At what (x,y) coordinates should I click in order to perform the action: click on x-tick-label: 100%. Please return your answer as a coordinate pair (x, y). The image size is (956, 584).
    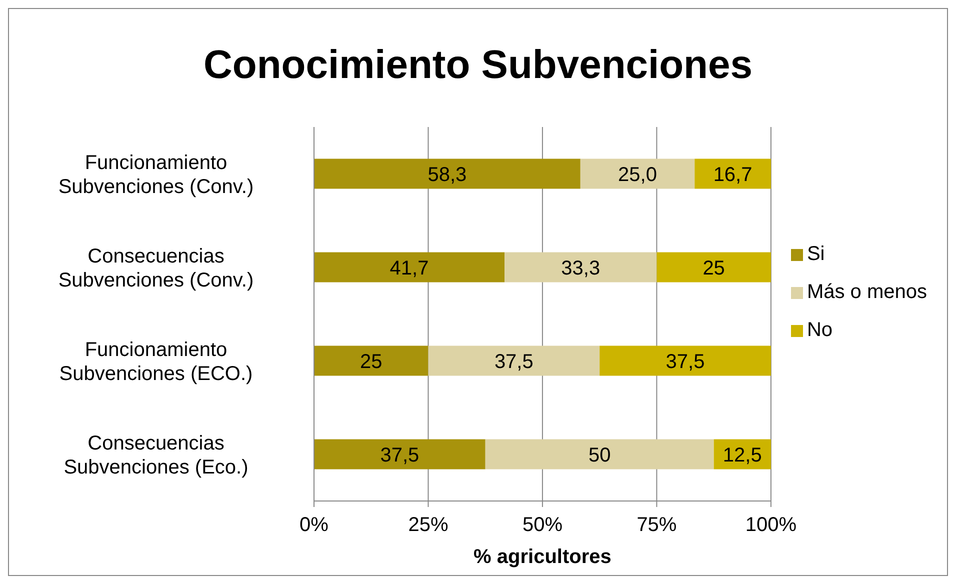
    Looking at the image, I should click on (771, 525).